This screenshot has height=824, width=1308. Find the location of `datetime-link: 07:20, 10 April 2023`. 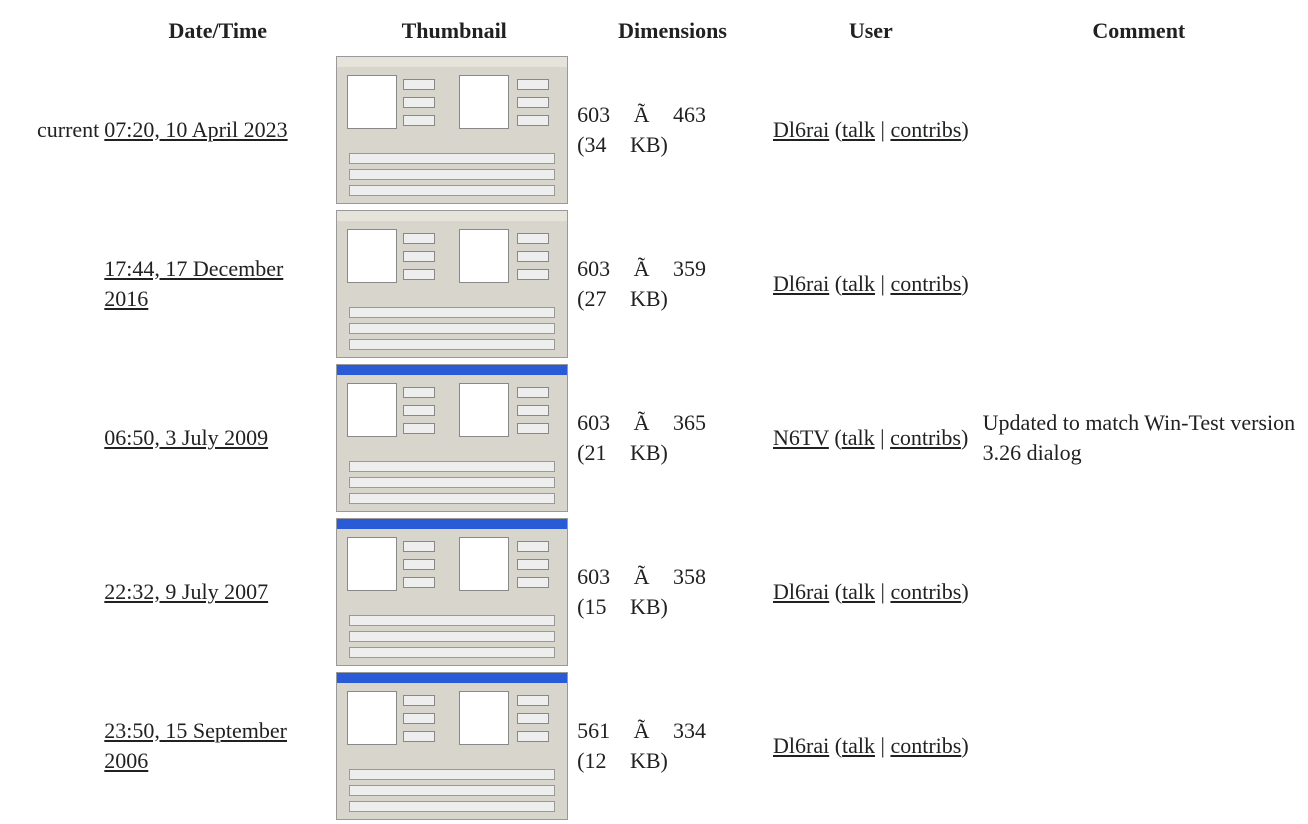

datetime-link: 07:20, 10 April 2023 is located at coordinates (196, 129).